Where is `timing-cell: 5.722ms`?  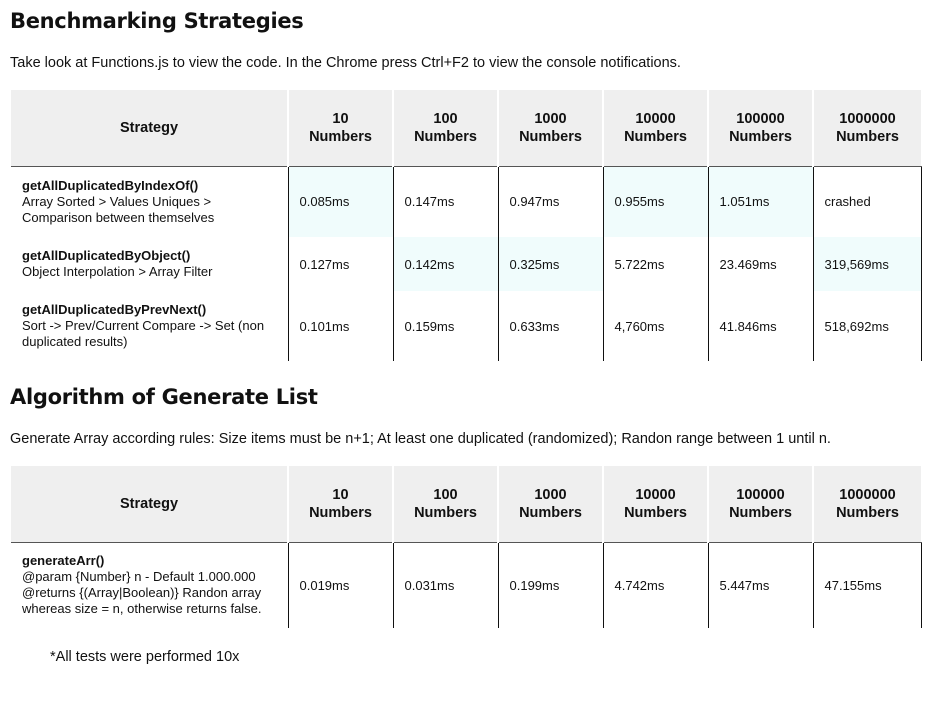 timing-cell: 5.722ms is located at coordinates (656, 264).